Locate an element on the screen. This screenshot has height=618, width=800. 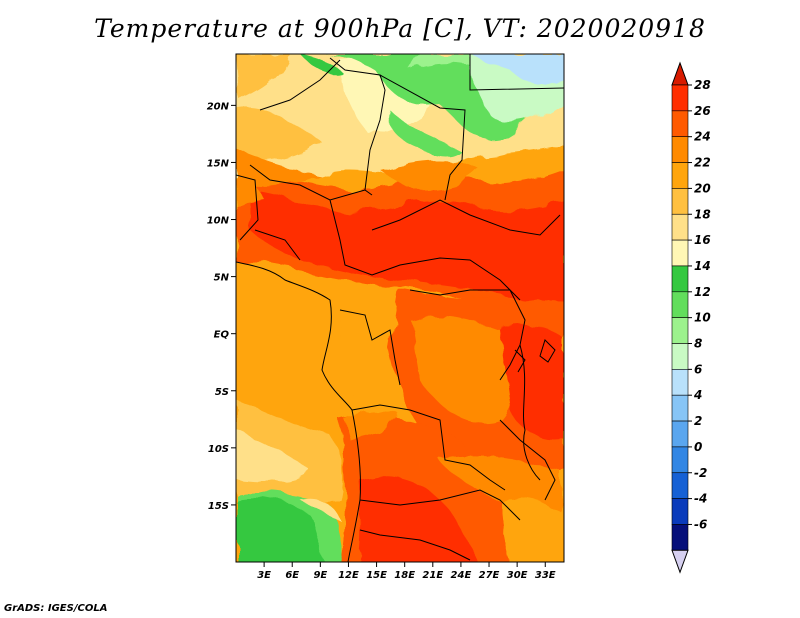
colorbar-level-label: -2 is located at coordinates (700, 473).